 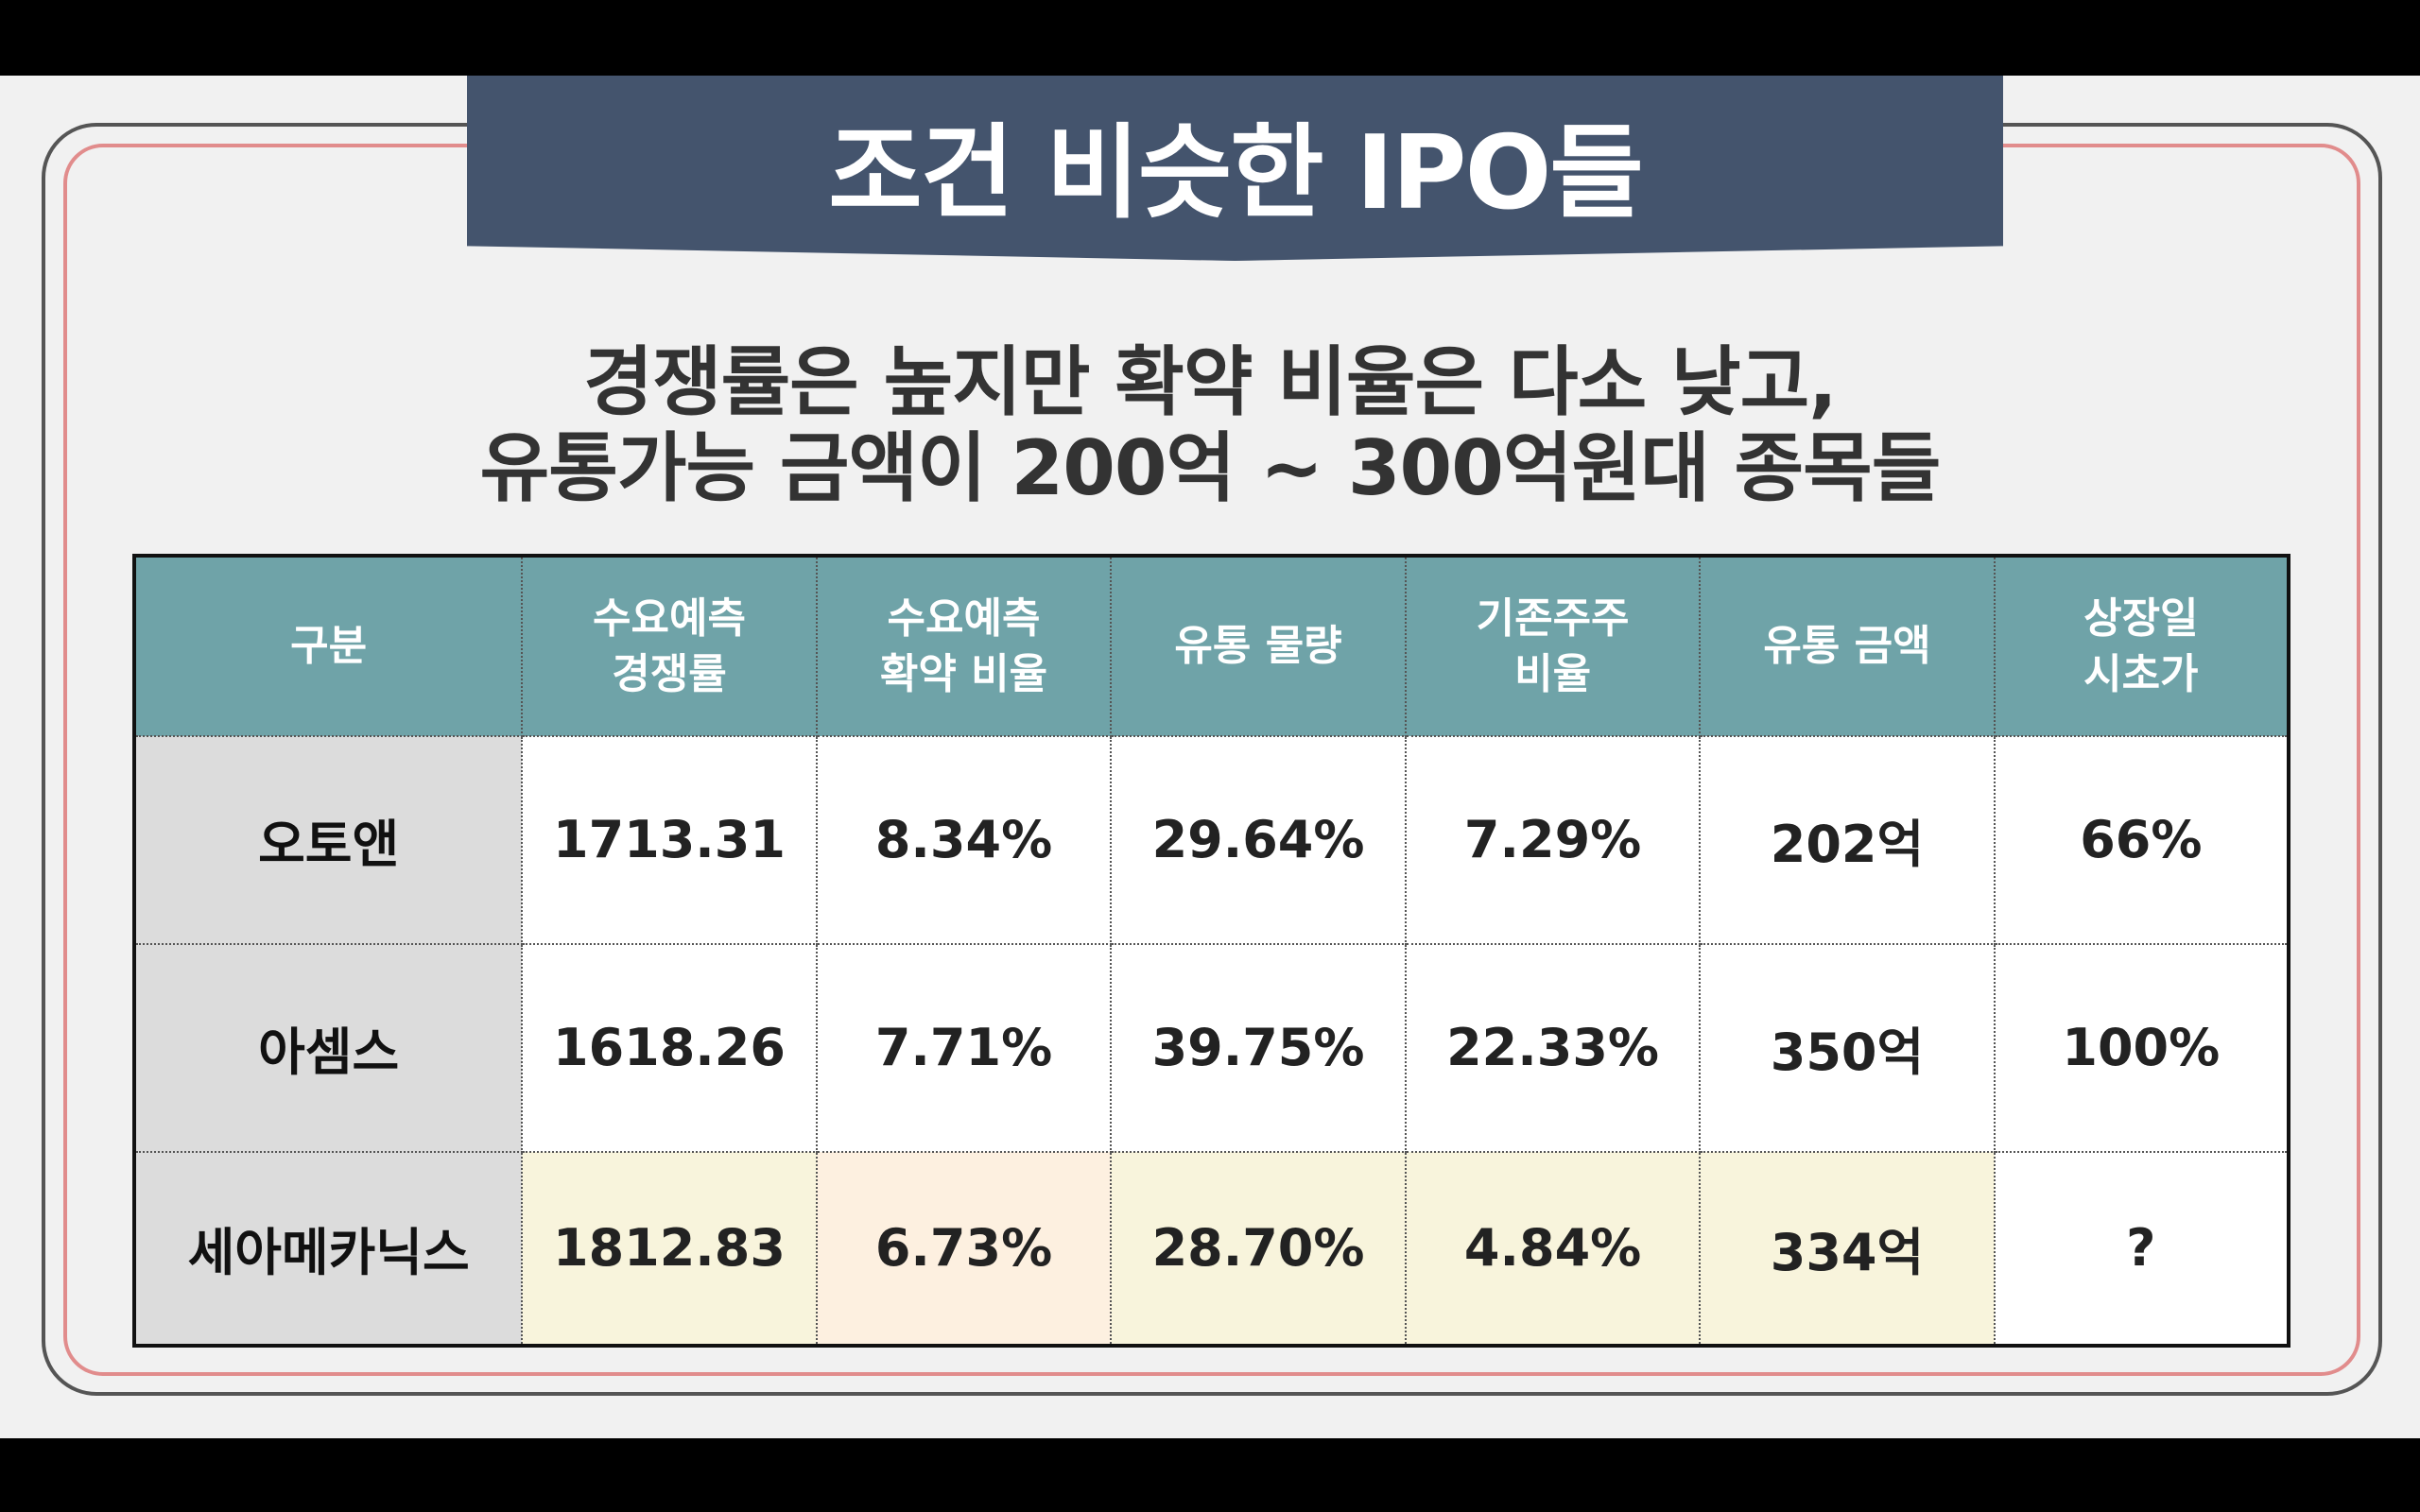 I want to click on letterbox-top, so click(x=1210, y=38).